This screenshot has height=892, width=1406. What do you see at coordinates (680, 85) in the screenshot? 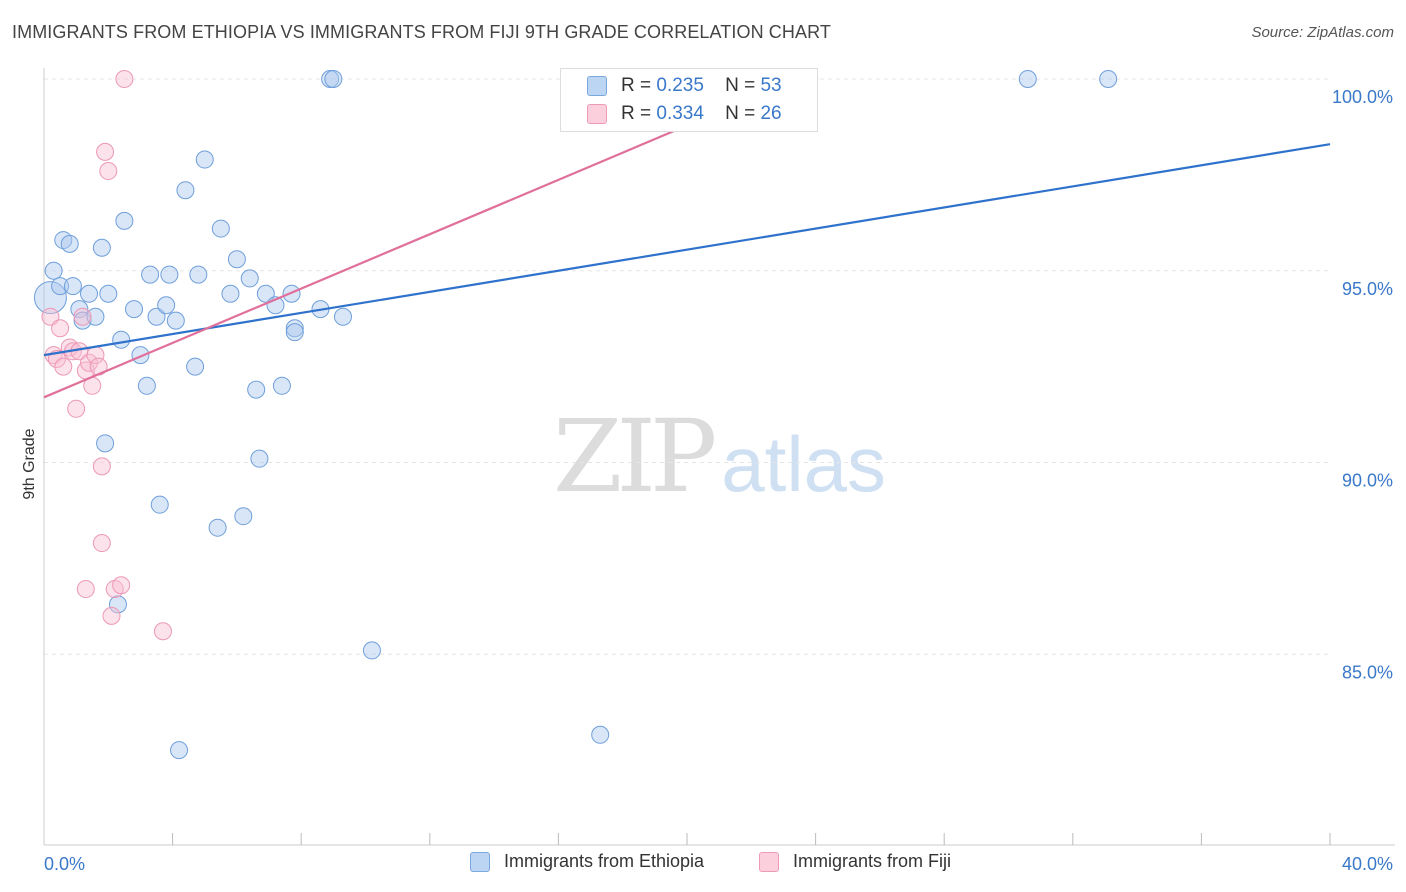
I see `ethiopia-r-value: 0.235` at bounding box center [680, 85].